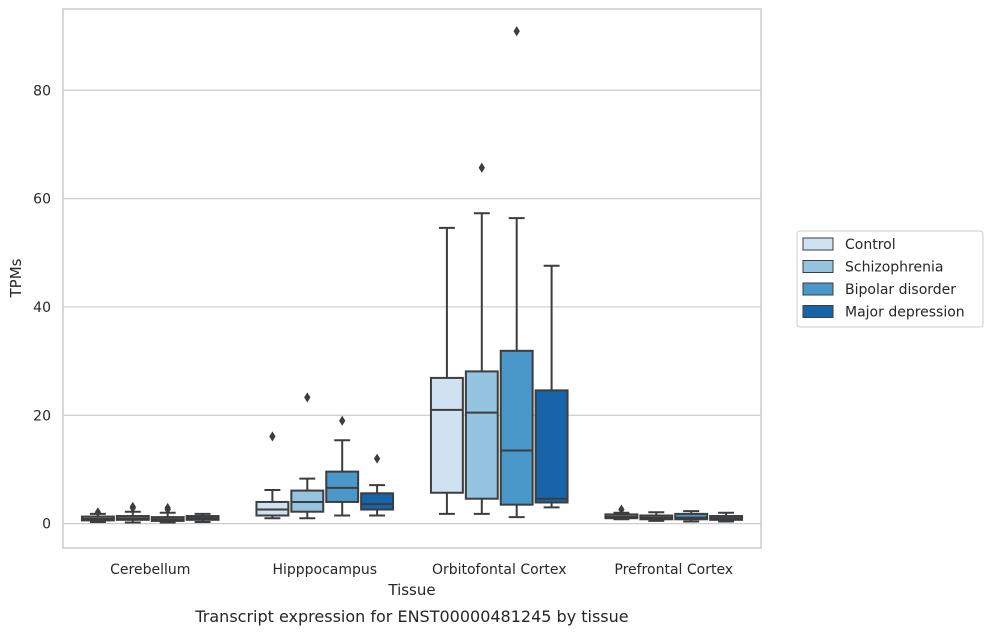  What do you see at coordinates (16, 278) in the screenshot?
I see `y-axis-label: TPMs` at bounding box center [16, 278].